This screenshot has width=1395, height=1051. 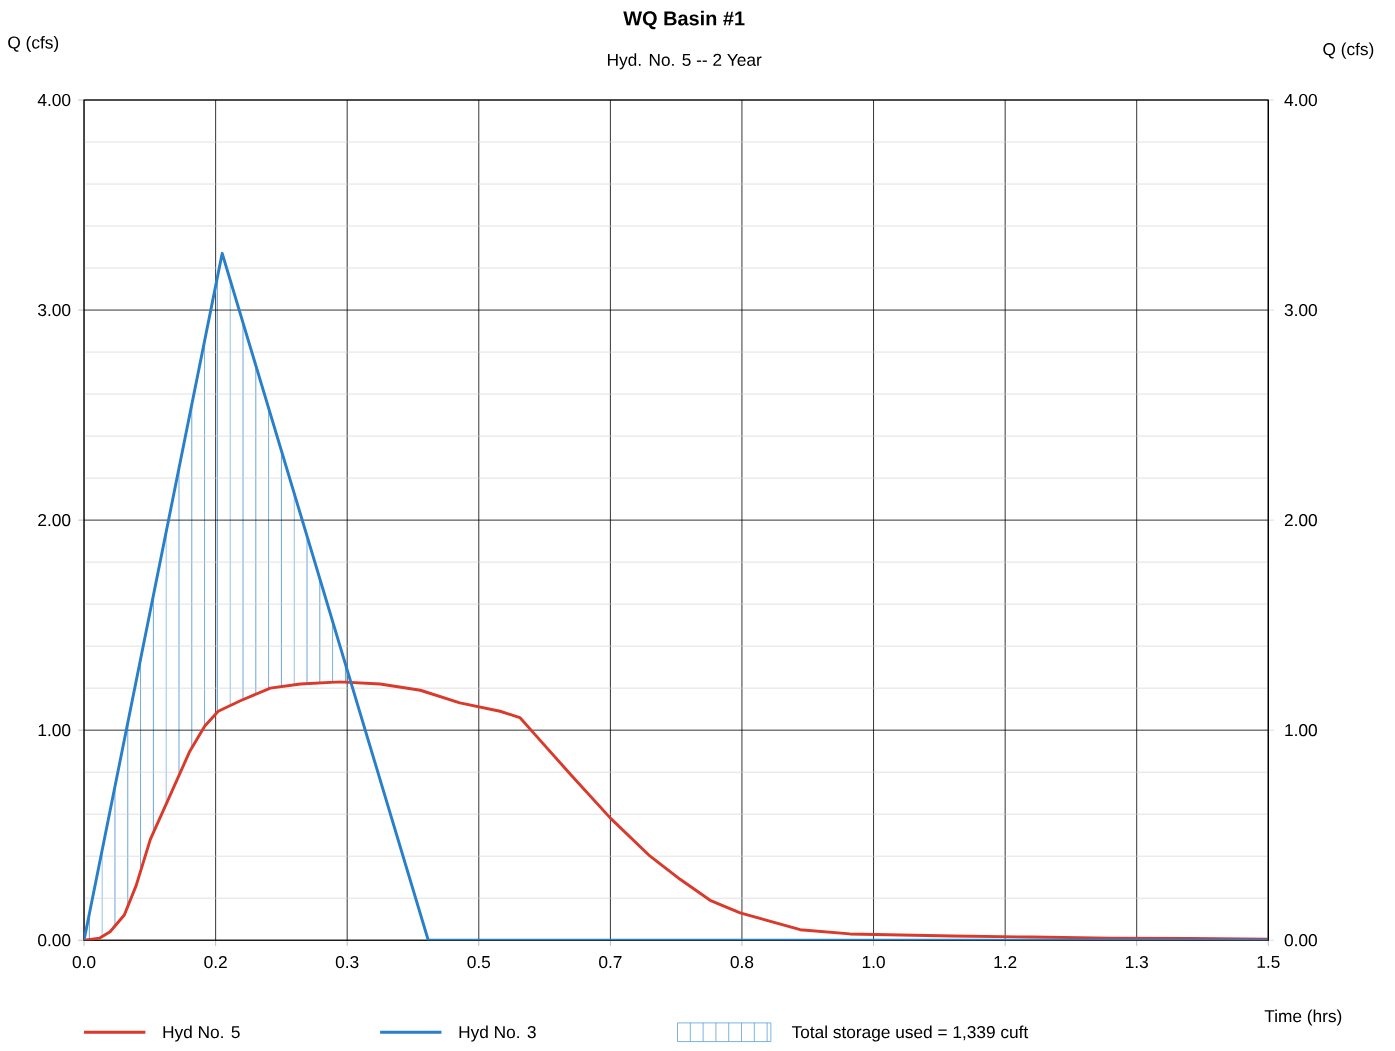 What do you see at coordinates (1303, 1017) in the screenshot?
I see `x-axis-title: Time (hrs)` at bounding box center [1303, 1017].